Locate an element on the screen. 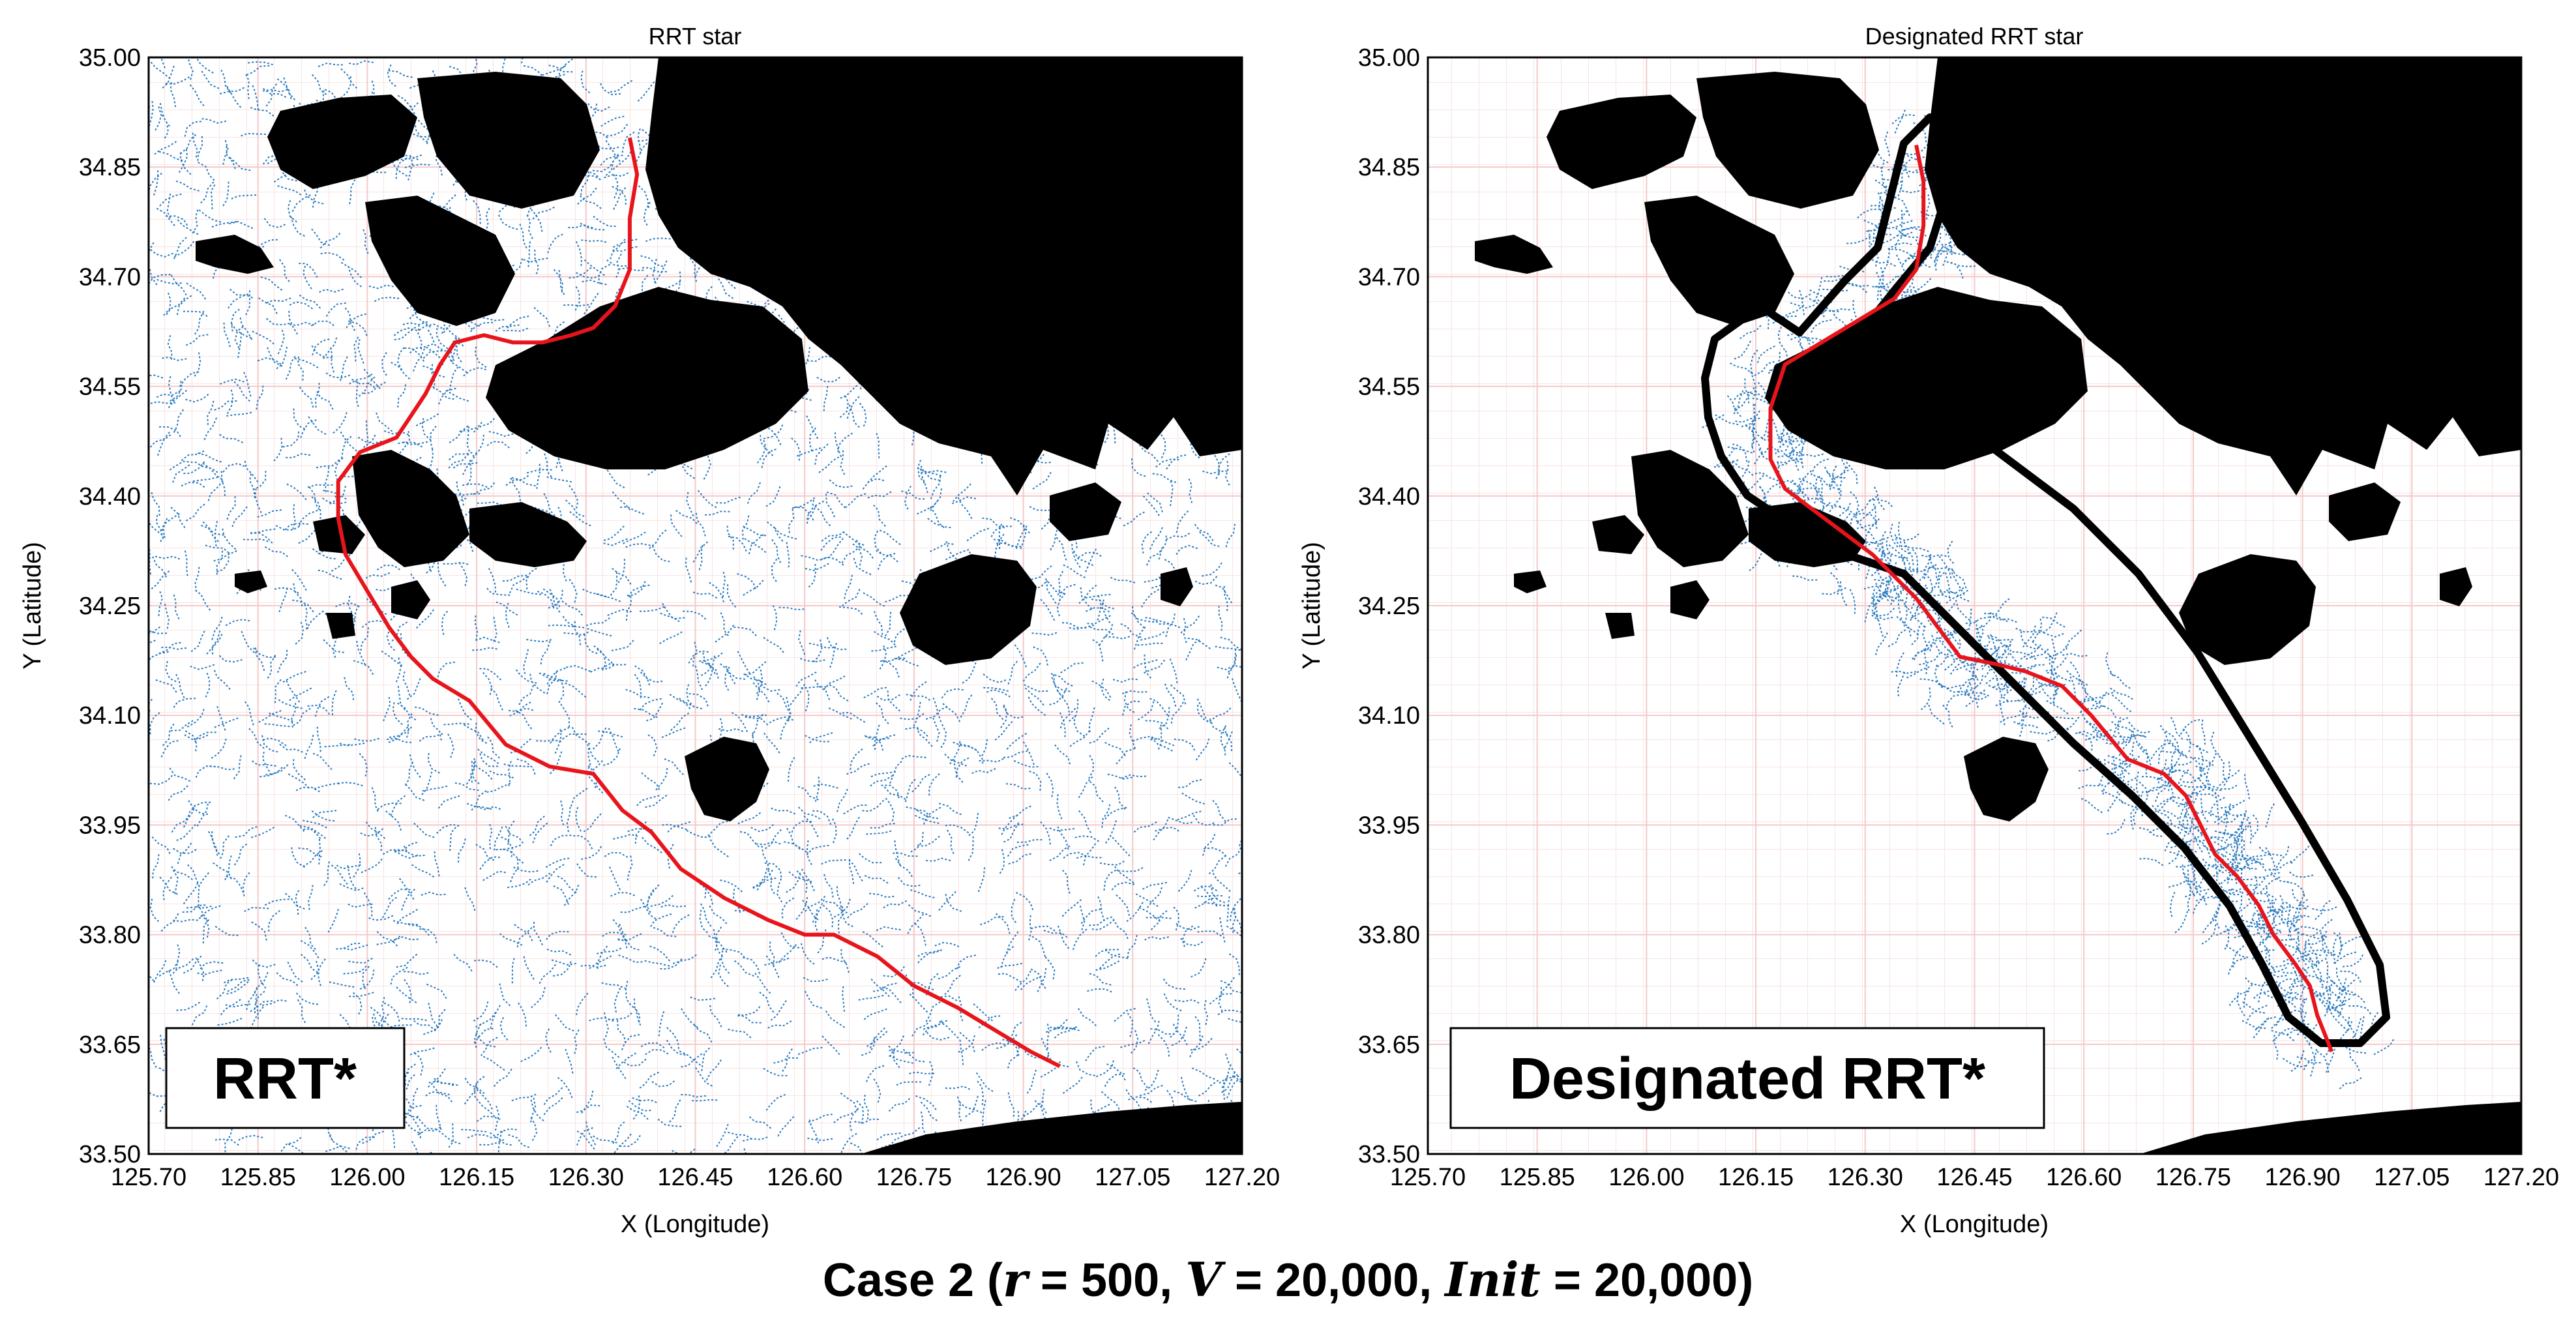 The image size is (2576, 1330). y-tick-label: 33.80 is located at coordinates (1389, 935).